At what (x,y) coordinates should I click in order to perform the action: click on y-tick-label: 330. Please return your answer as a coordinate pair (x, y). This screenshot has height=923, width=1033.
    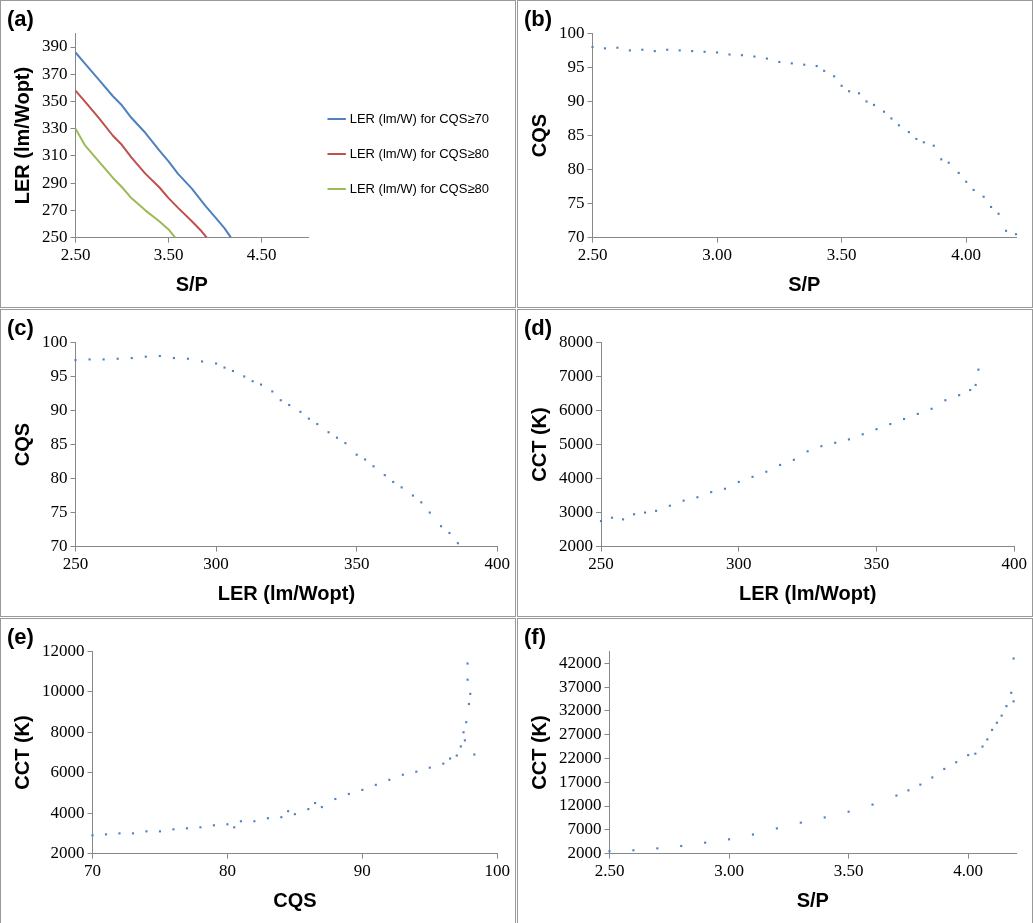
    Looking at the image, I should click on (55, 128).